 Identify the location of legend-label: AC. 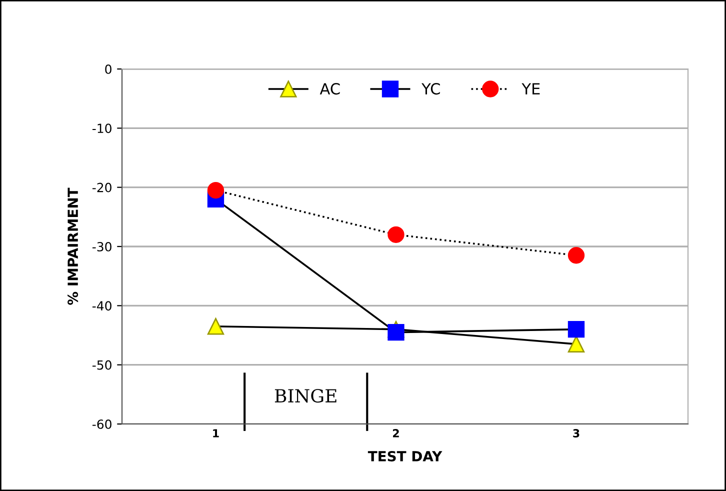
(330, 89).